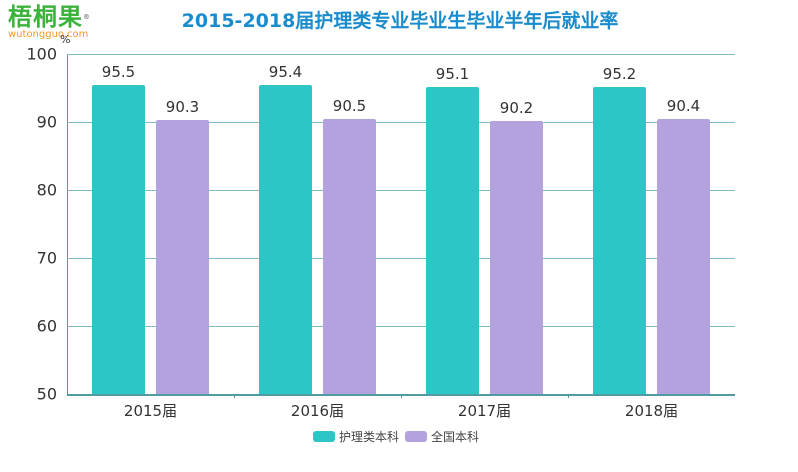 The image size is (798, 472). What do you see at coordinates (285, 72) in the screenshot?
I see `bar-value-label: 95.4` at bounding box center [285, 72].